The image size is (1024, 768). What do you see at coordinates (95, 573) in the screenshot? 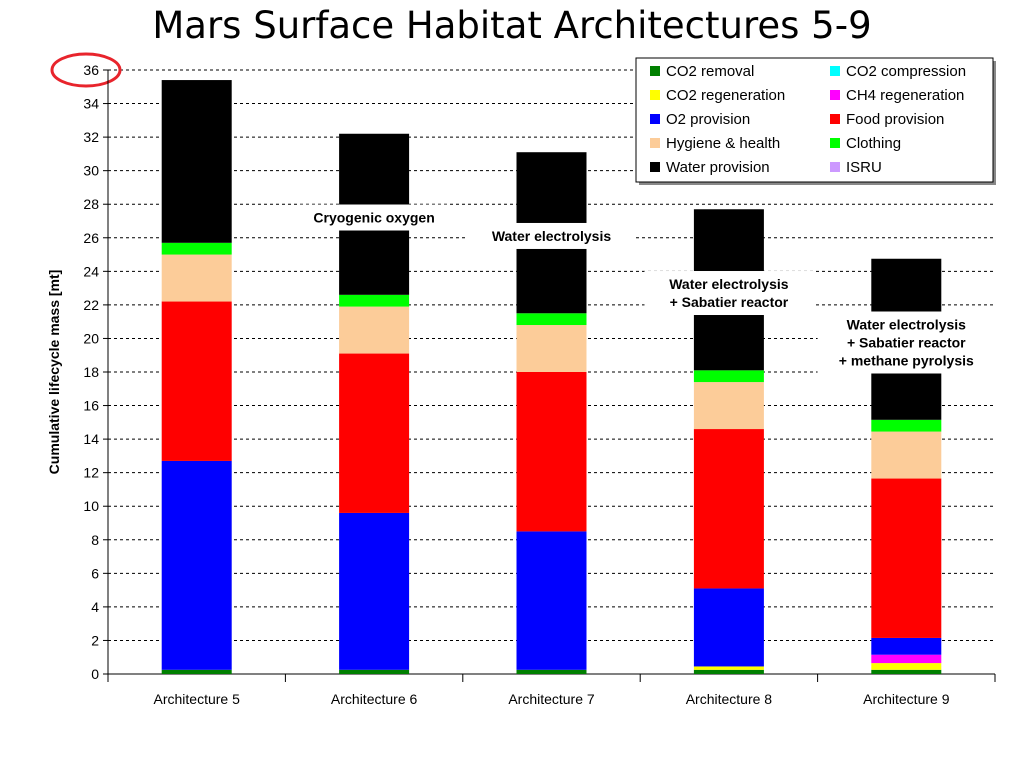
I see `y-tick-label: 6` at bounding box center [95, 573].